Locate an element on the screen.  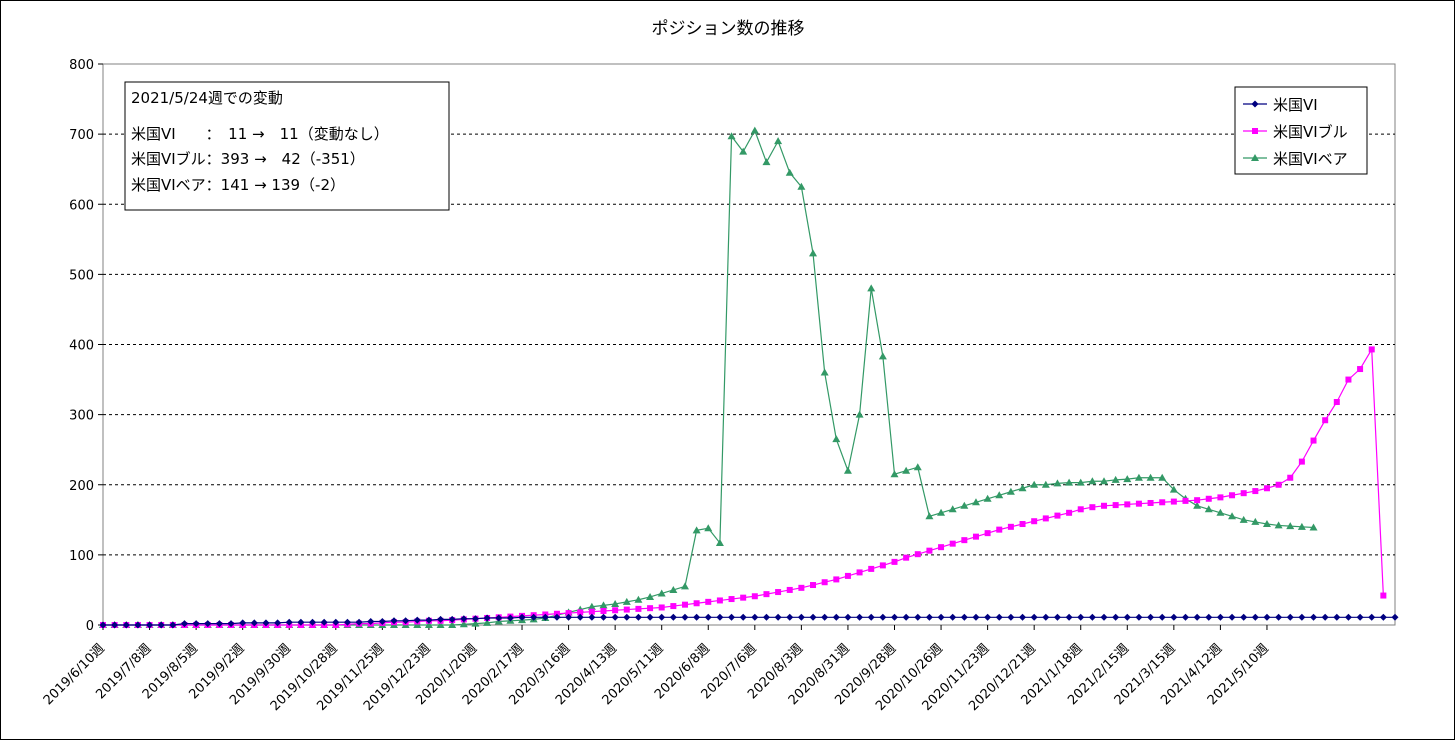
x-tick-label: 2019/6/10週 is located at coordinates (74, 674).